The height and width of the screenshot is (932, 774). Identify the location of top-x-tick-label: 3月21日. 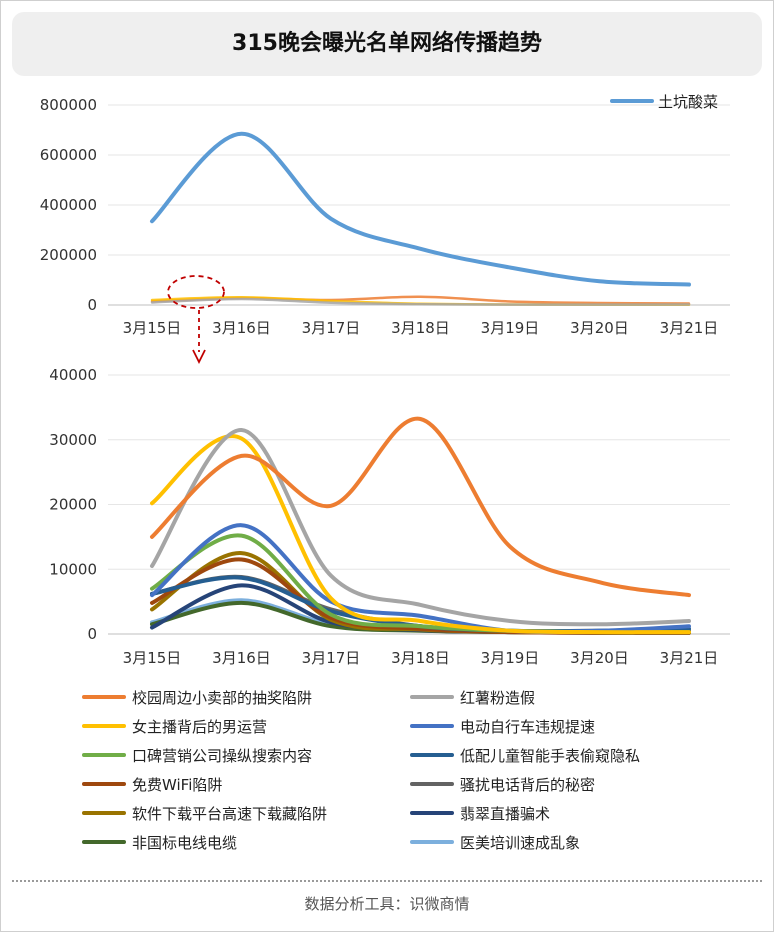
(689, 328).